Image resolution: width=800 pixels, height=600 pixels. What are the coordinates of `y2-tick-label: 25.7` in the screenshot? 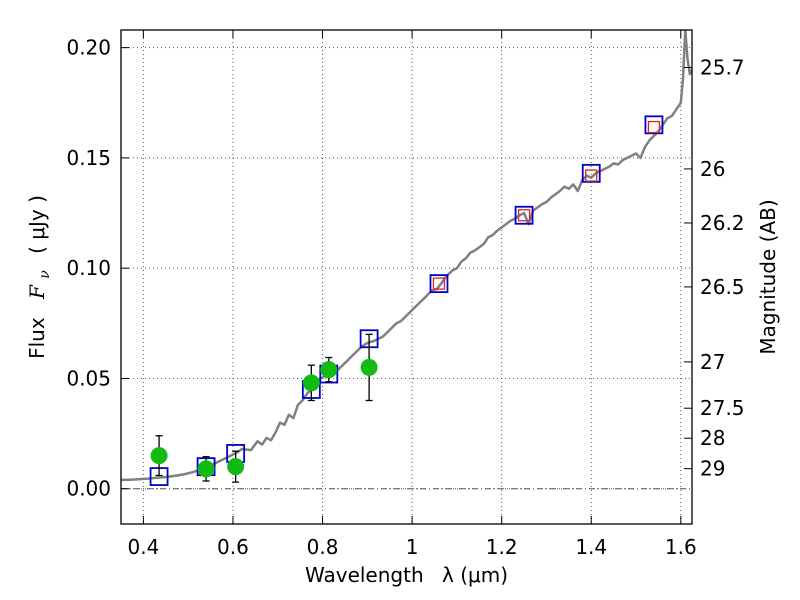 It's located at (722, 67).